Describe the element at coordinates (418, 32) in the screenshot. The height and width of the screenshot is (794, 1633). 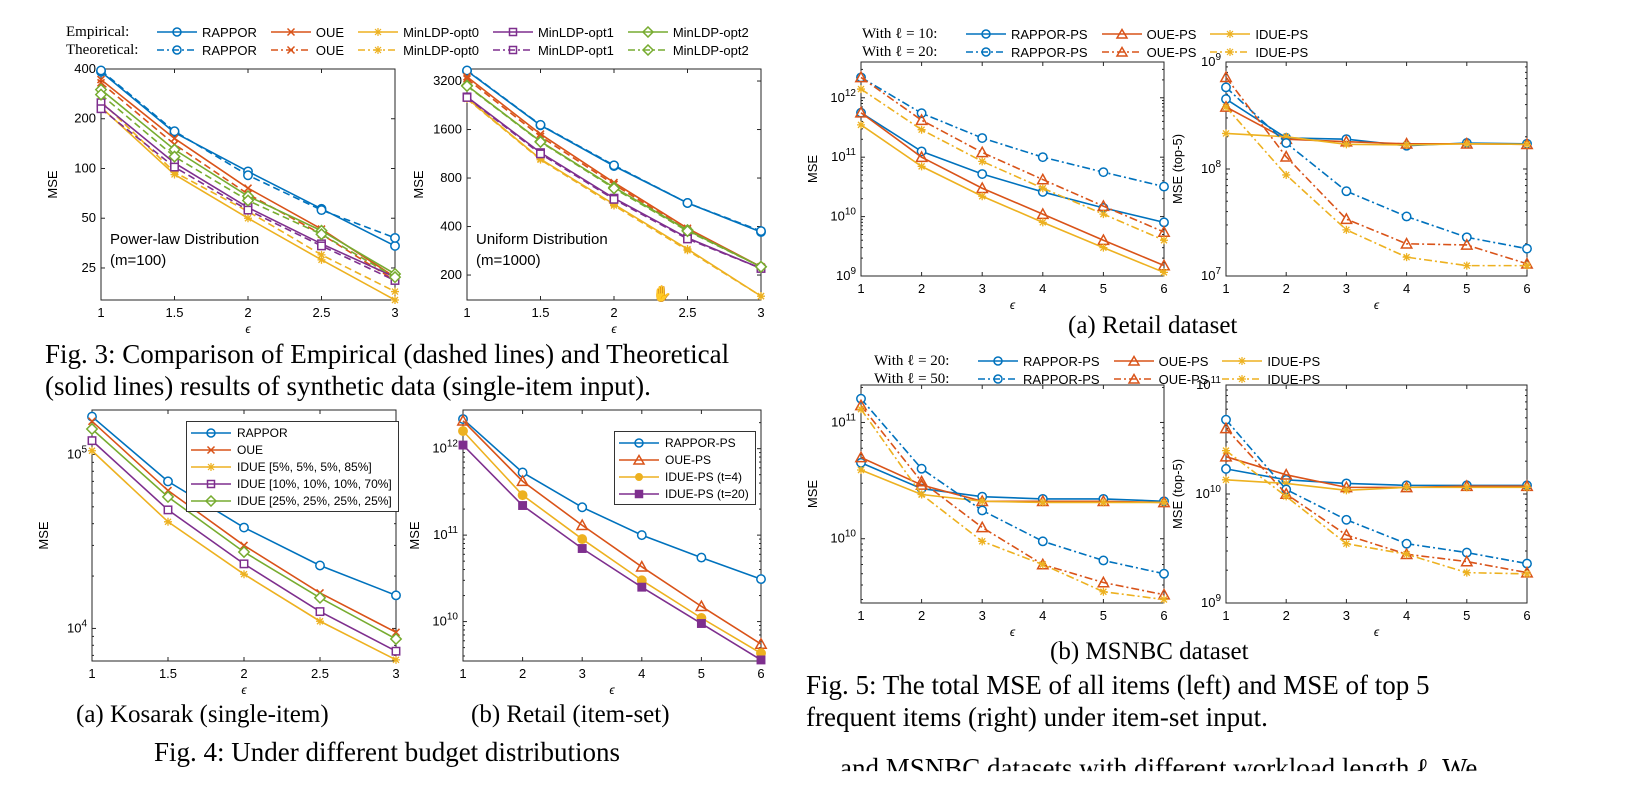
I see `legend-entry: MinLDP-opt0` at that location.